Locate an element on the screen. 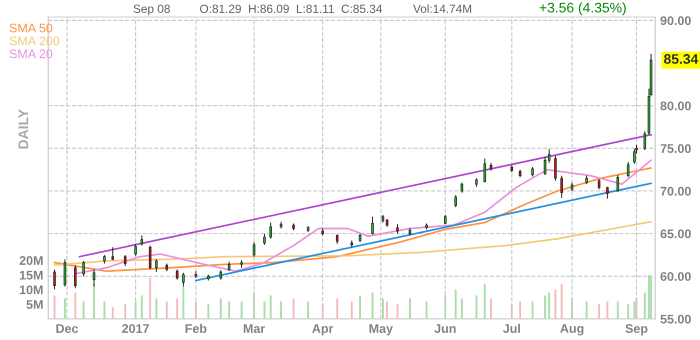 Image resolution: width=700 pixels, height=340 pixels. text: DAILY is located at coordinates (23, 128).